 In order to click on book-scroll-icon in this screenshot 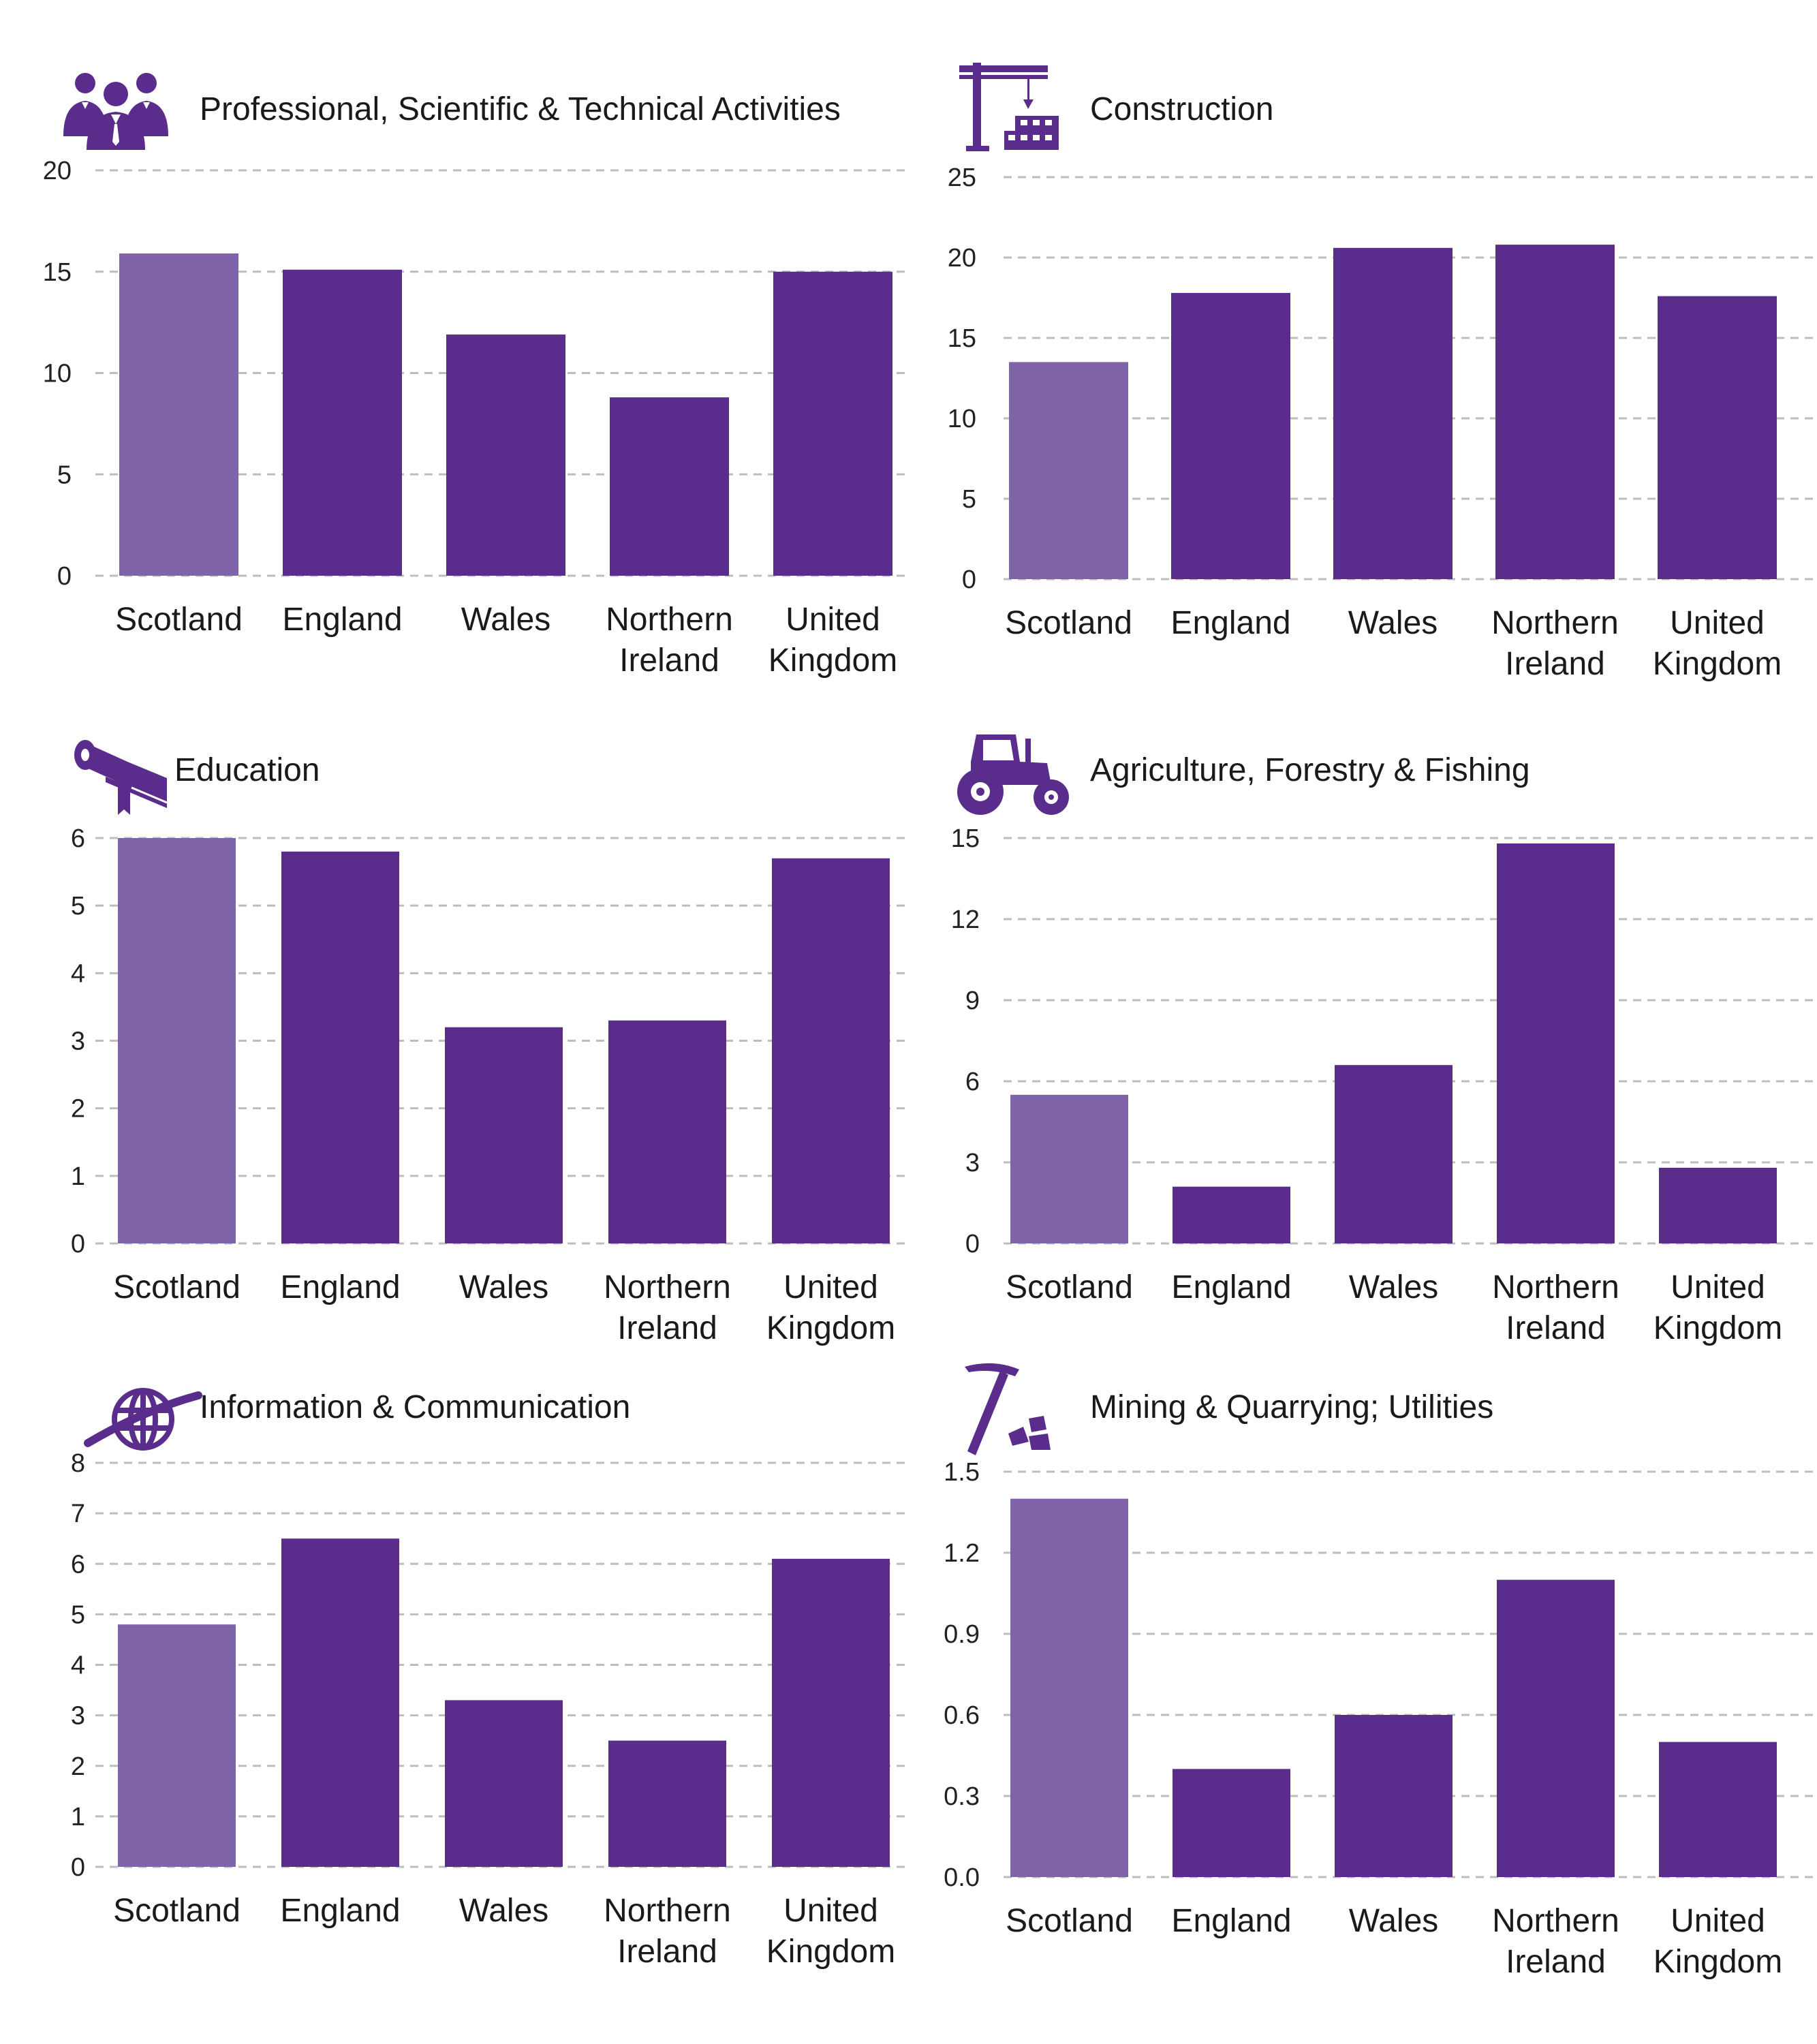, I will do `click(129, 780)`.